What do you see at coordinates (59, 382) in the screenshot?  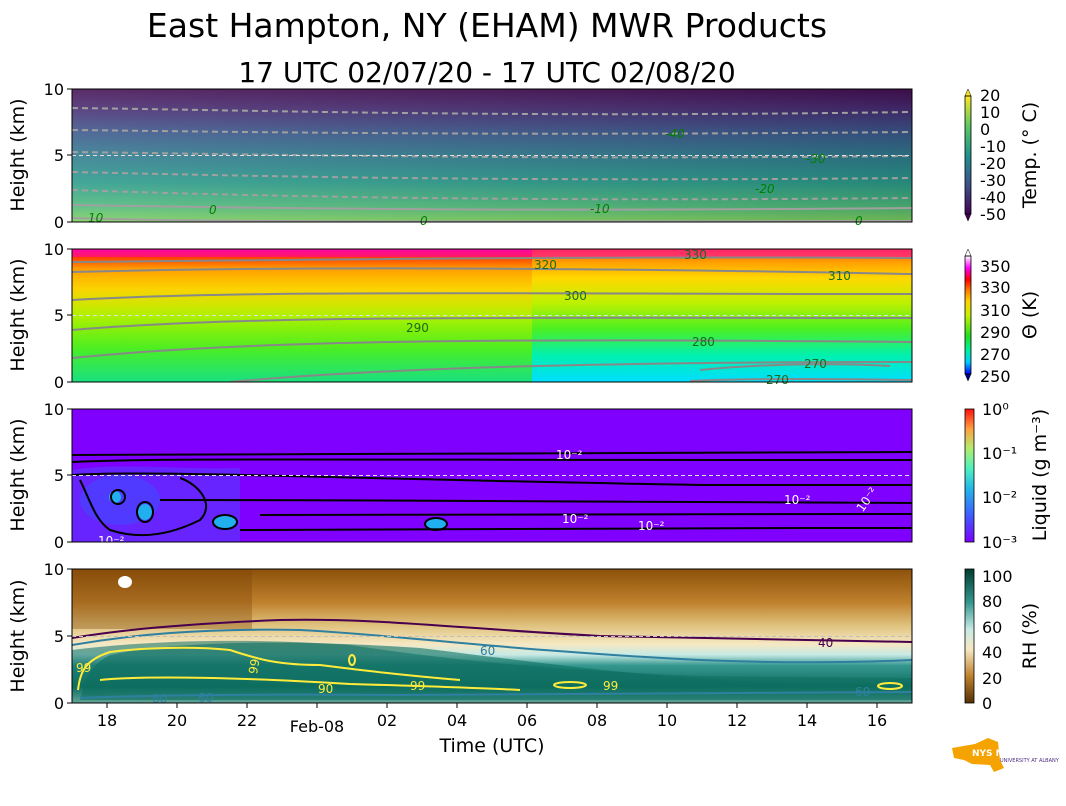 I see `th-ytick-0: 0` at bounding box center [59, 382].